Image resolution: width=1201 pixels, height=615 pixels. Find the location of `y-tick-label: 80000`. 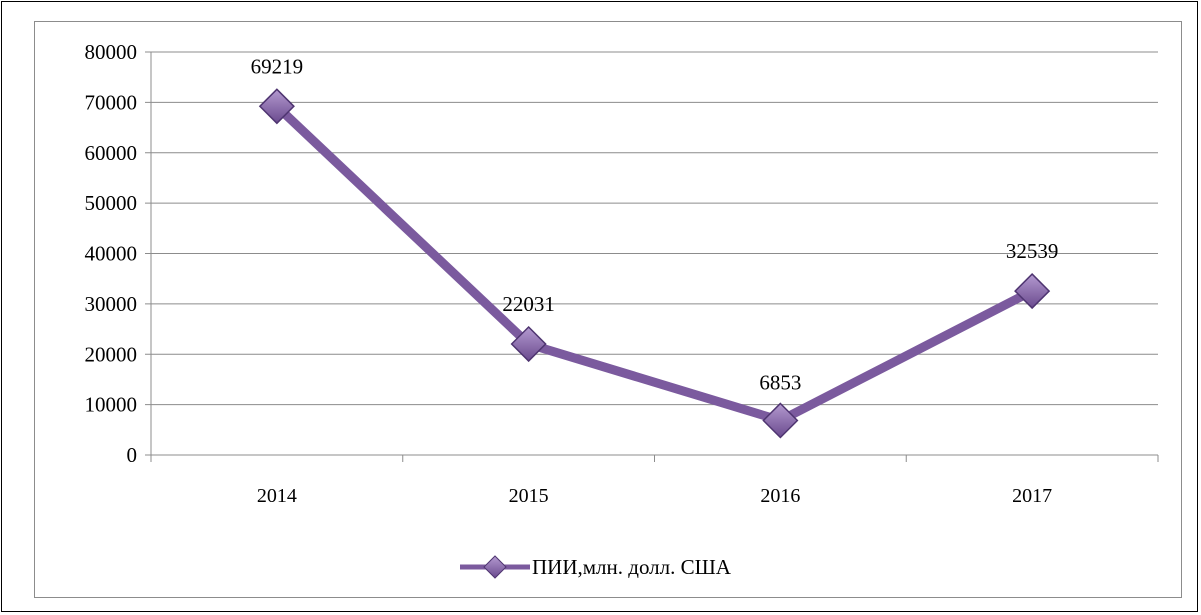

y-tick-label: 80000 is located at coordinates (111, 52).